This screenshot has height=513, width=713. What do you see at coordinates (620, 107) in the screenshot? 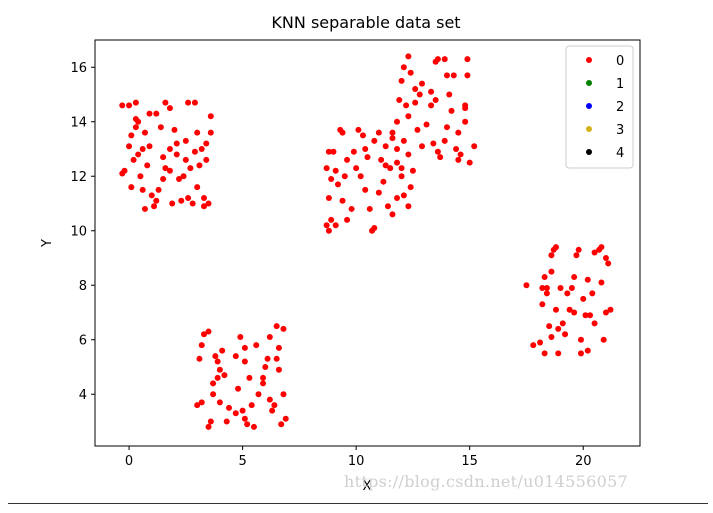
I see `legend-label: 2` at bounding box center [620, 107].